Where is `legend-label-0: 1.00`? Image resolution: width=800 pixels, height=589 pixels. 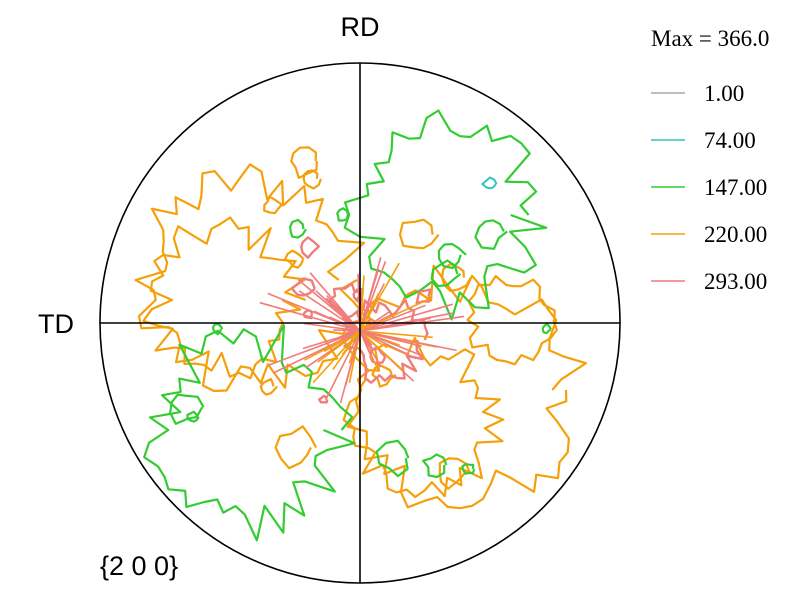 legend-label-0: 1.00 is located at coordinates (724, 93).